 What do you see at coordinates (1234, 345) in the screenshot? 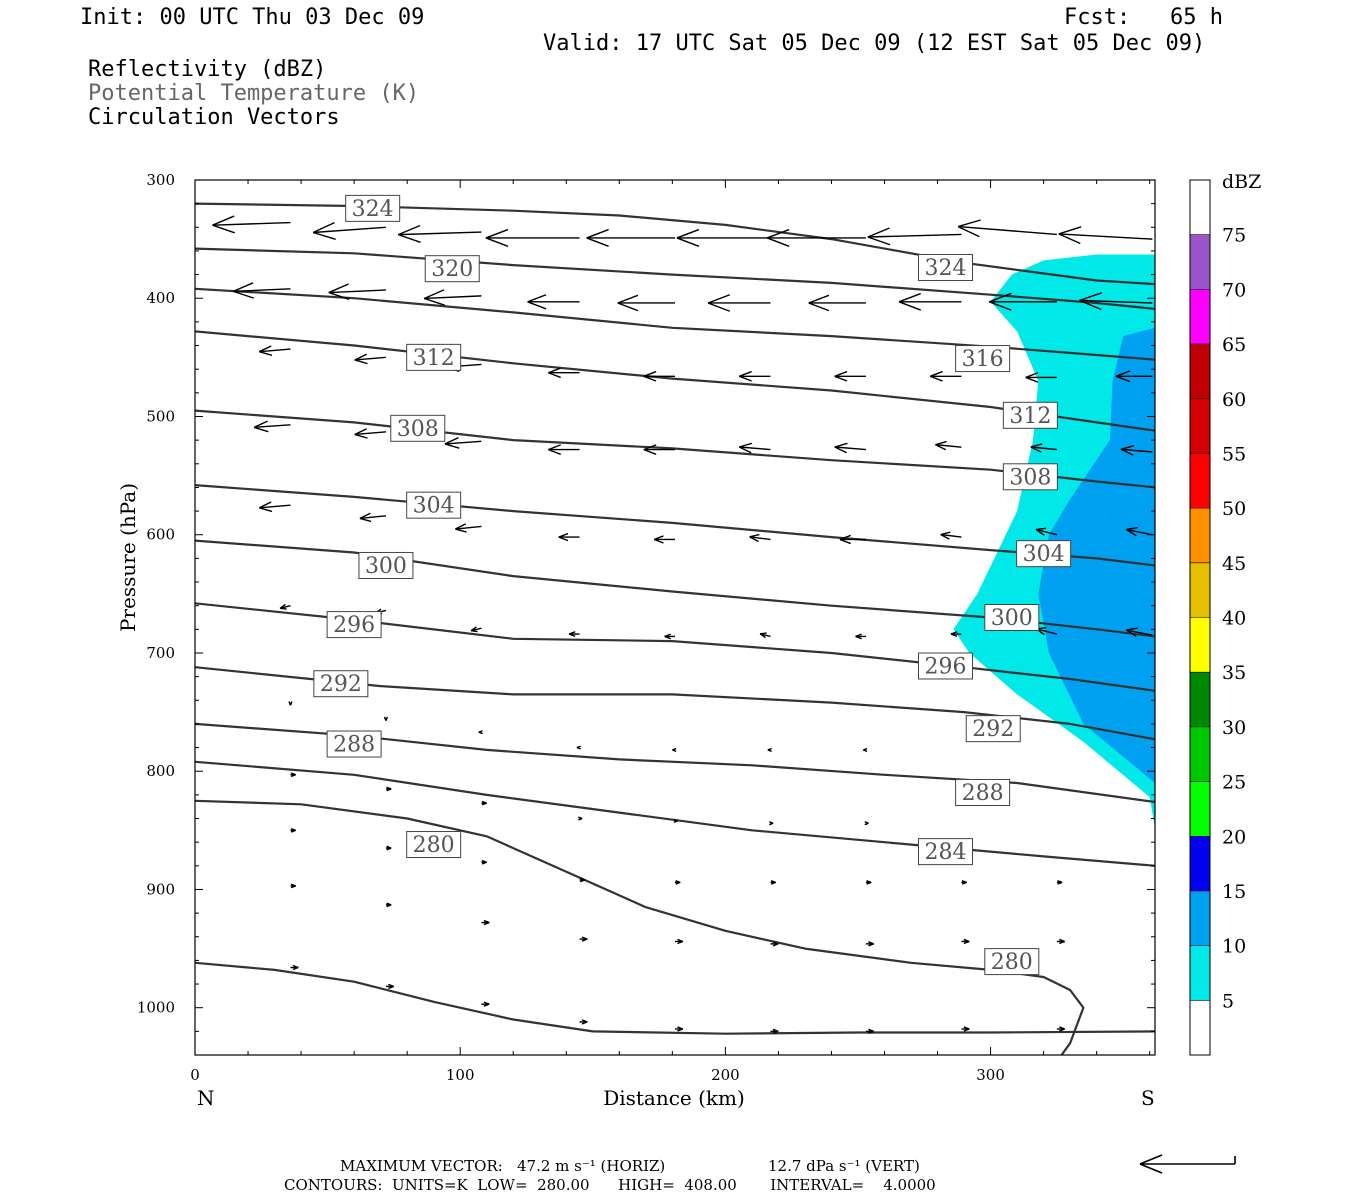
I see `colorbar-label: 65` at bounding box center [1234, 345].